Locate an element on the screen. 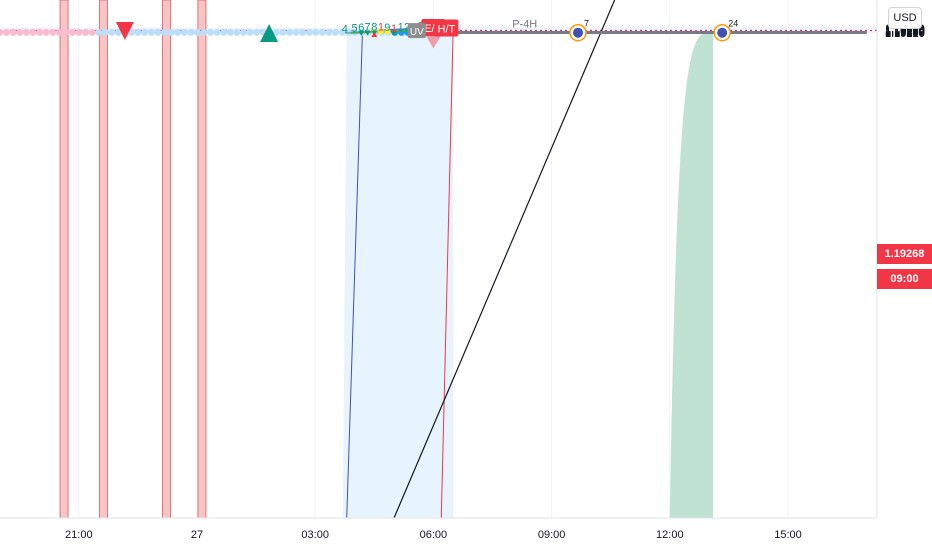  x-tick-label: 03:00 is located at coordinates (315, 535).